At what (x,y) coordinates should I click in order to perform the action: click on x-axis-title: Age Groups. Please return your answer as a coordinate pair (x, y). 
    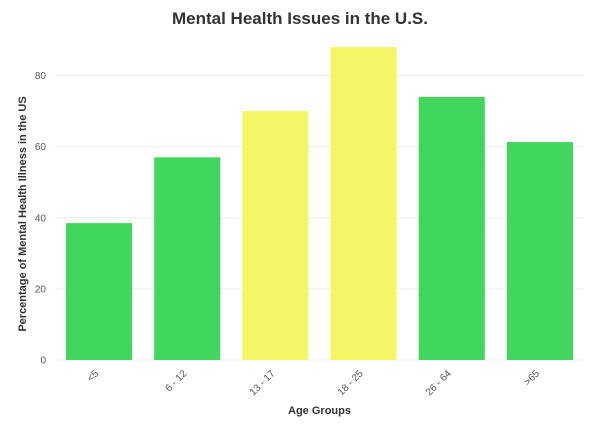
    Looking at the image, I should click on (319, 411).